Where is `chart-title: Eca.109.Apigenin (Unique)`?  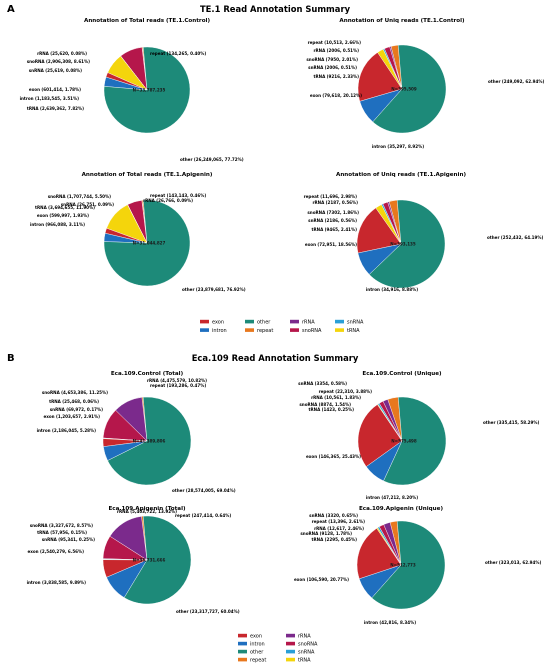
chart-title: Eca.109.Apigenin (Unique) is located at coordinates (401, 509).